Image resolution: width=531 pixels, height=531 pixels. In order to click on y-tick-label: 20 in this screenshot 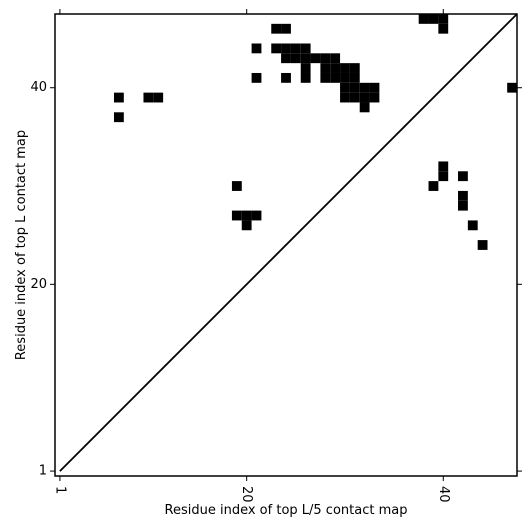, I will do `click(38, 284)`.